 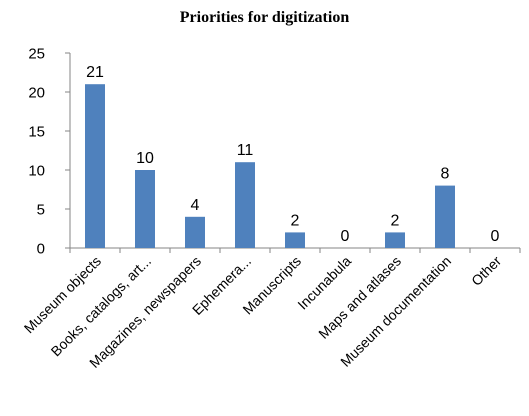 What do you see at coordinates (486, 271) in the screenshot?
I see `category-label: Other` at bounding box center [486, 271].